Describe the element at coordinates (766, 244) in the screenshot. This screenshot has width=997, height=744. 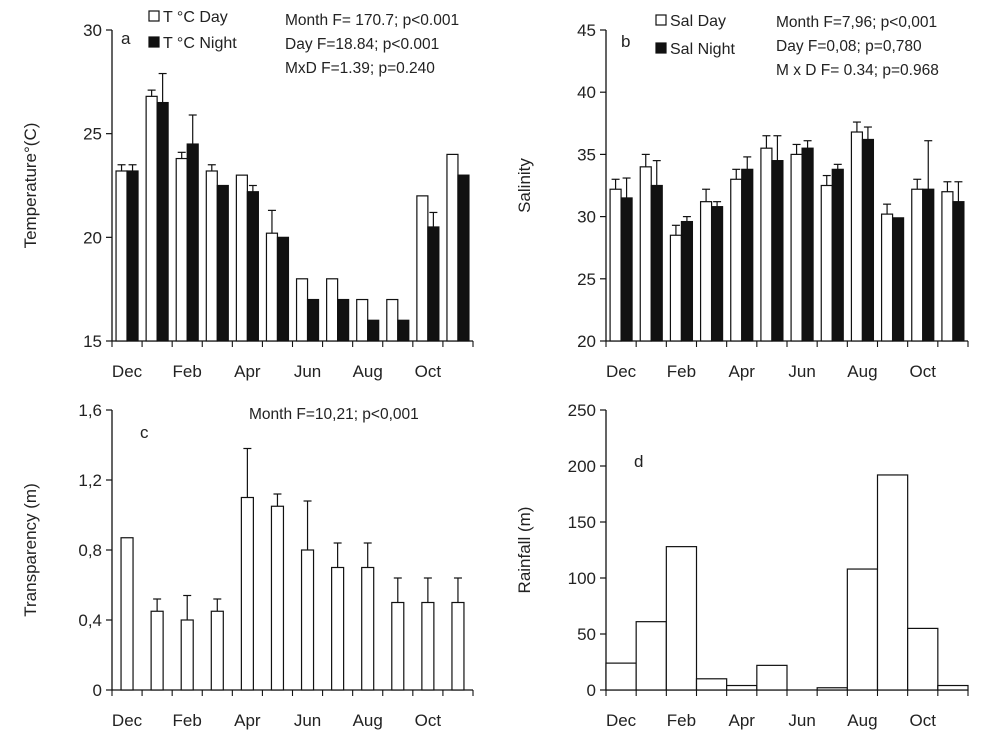
I see `bar-b-day-may` at that location.